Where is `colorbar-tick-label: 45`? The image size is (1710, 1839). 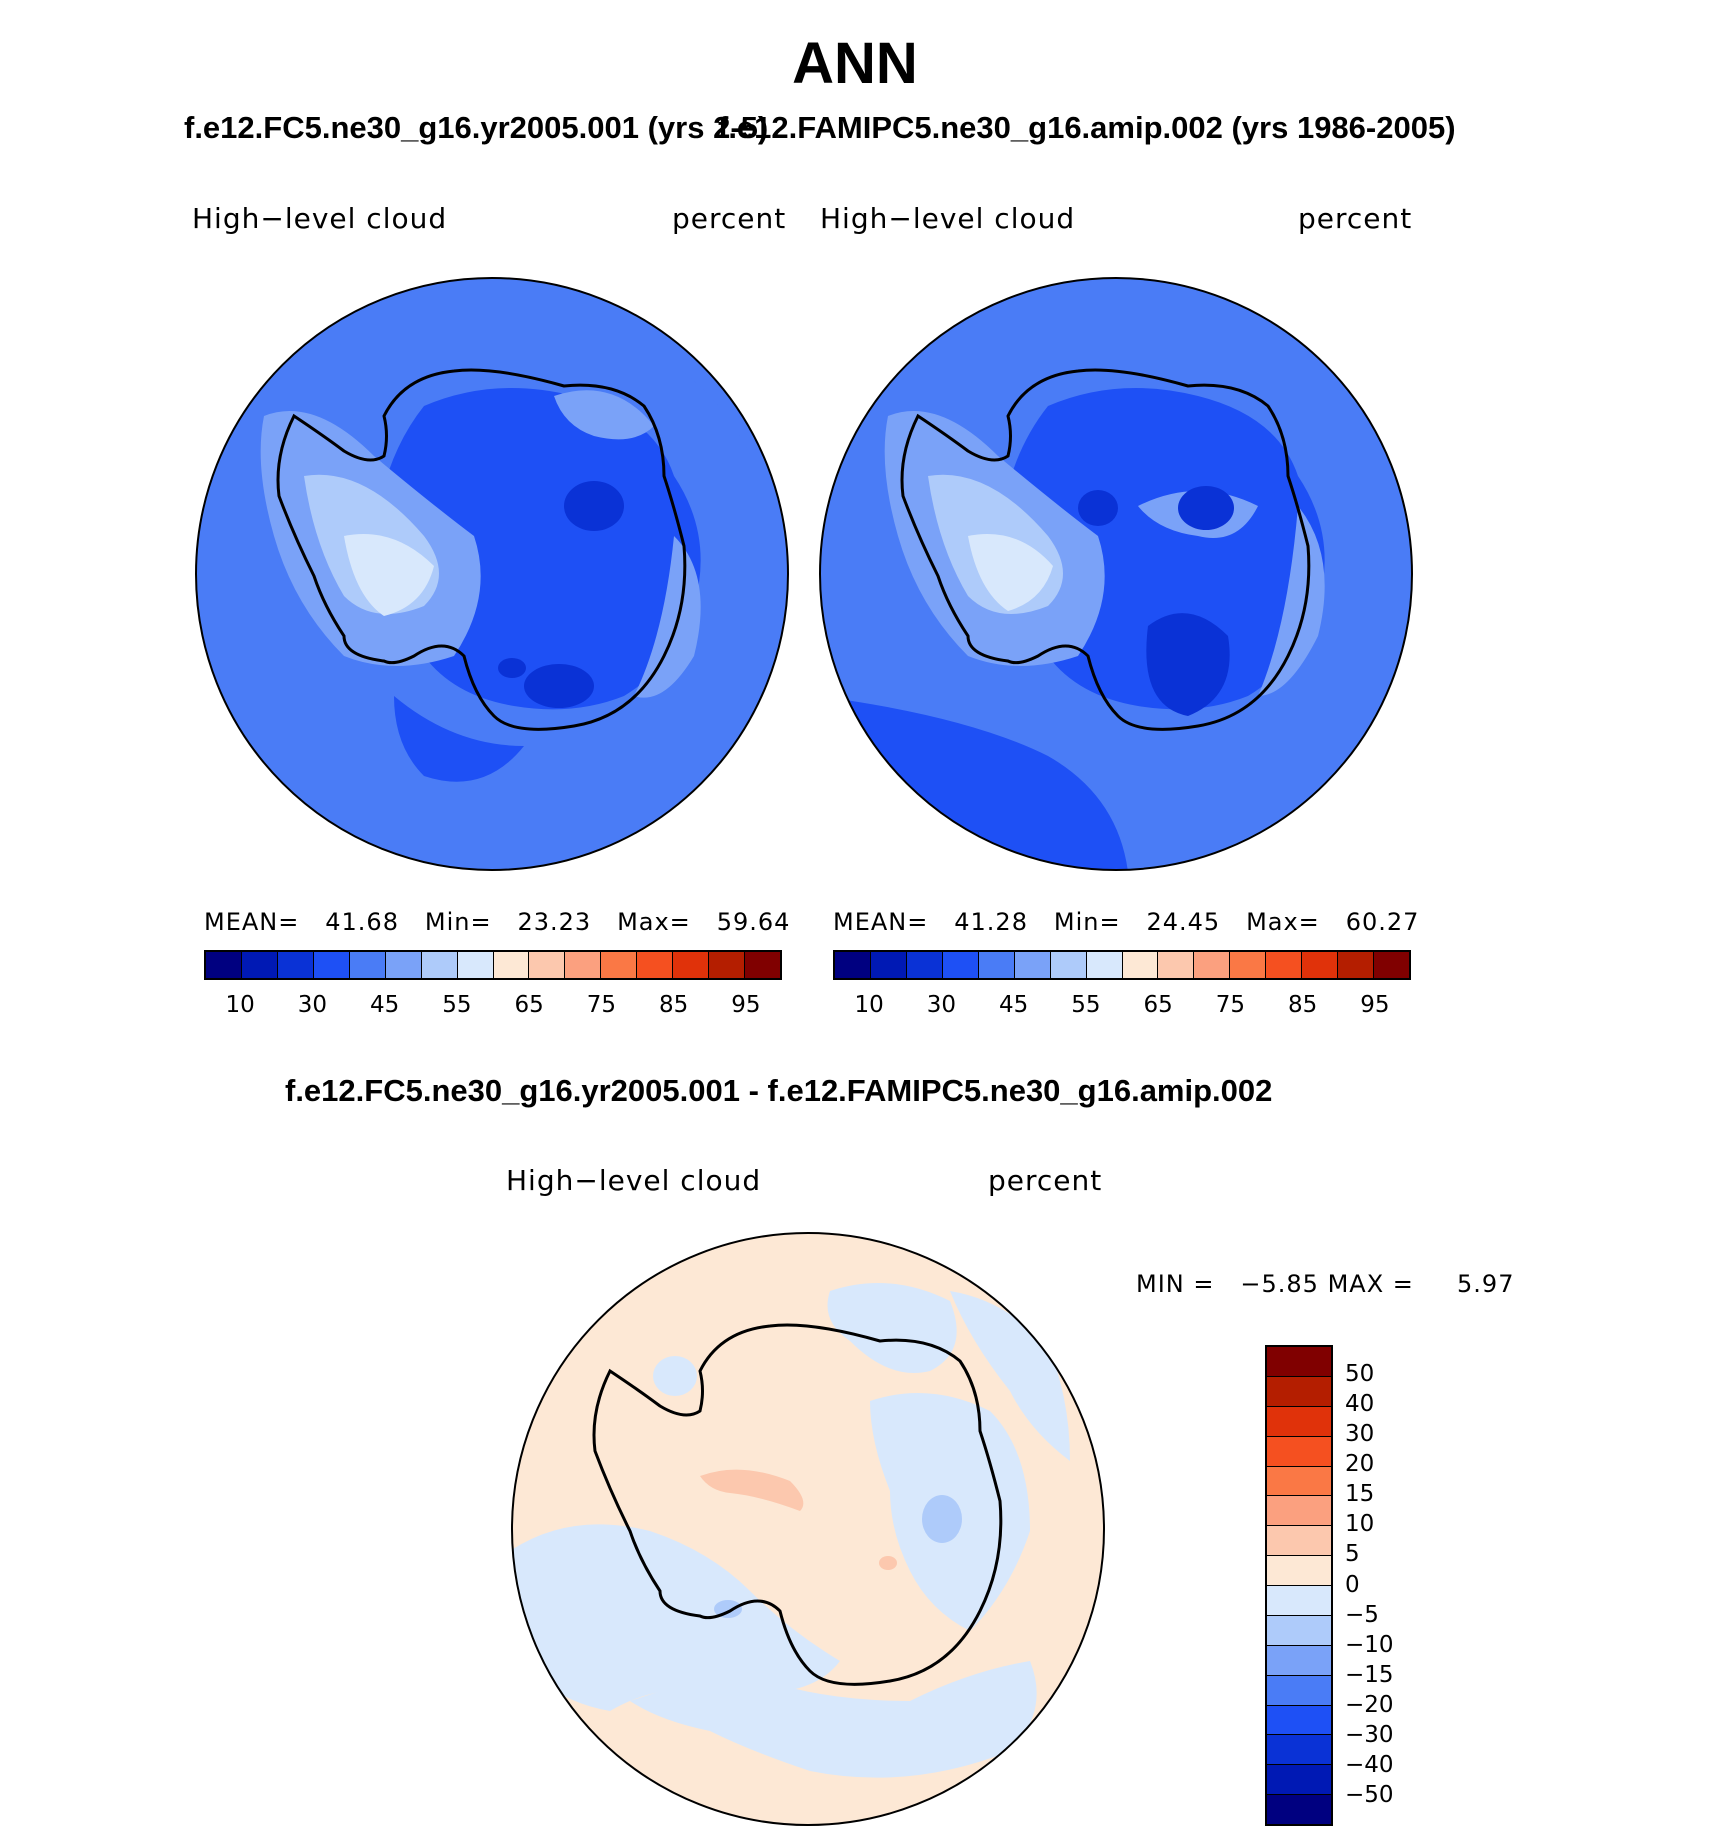 colorbar-tick-label: 45 is located at coordinates (384, 1005).